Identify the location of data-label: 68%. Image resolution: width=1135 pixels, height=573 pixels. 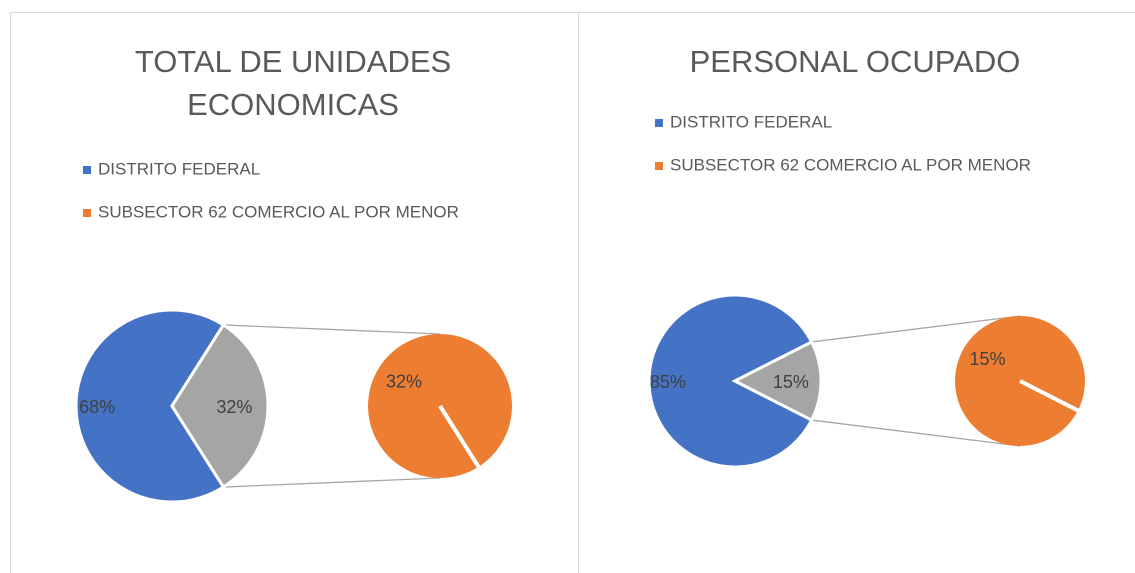
(97, 407).